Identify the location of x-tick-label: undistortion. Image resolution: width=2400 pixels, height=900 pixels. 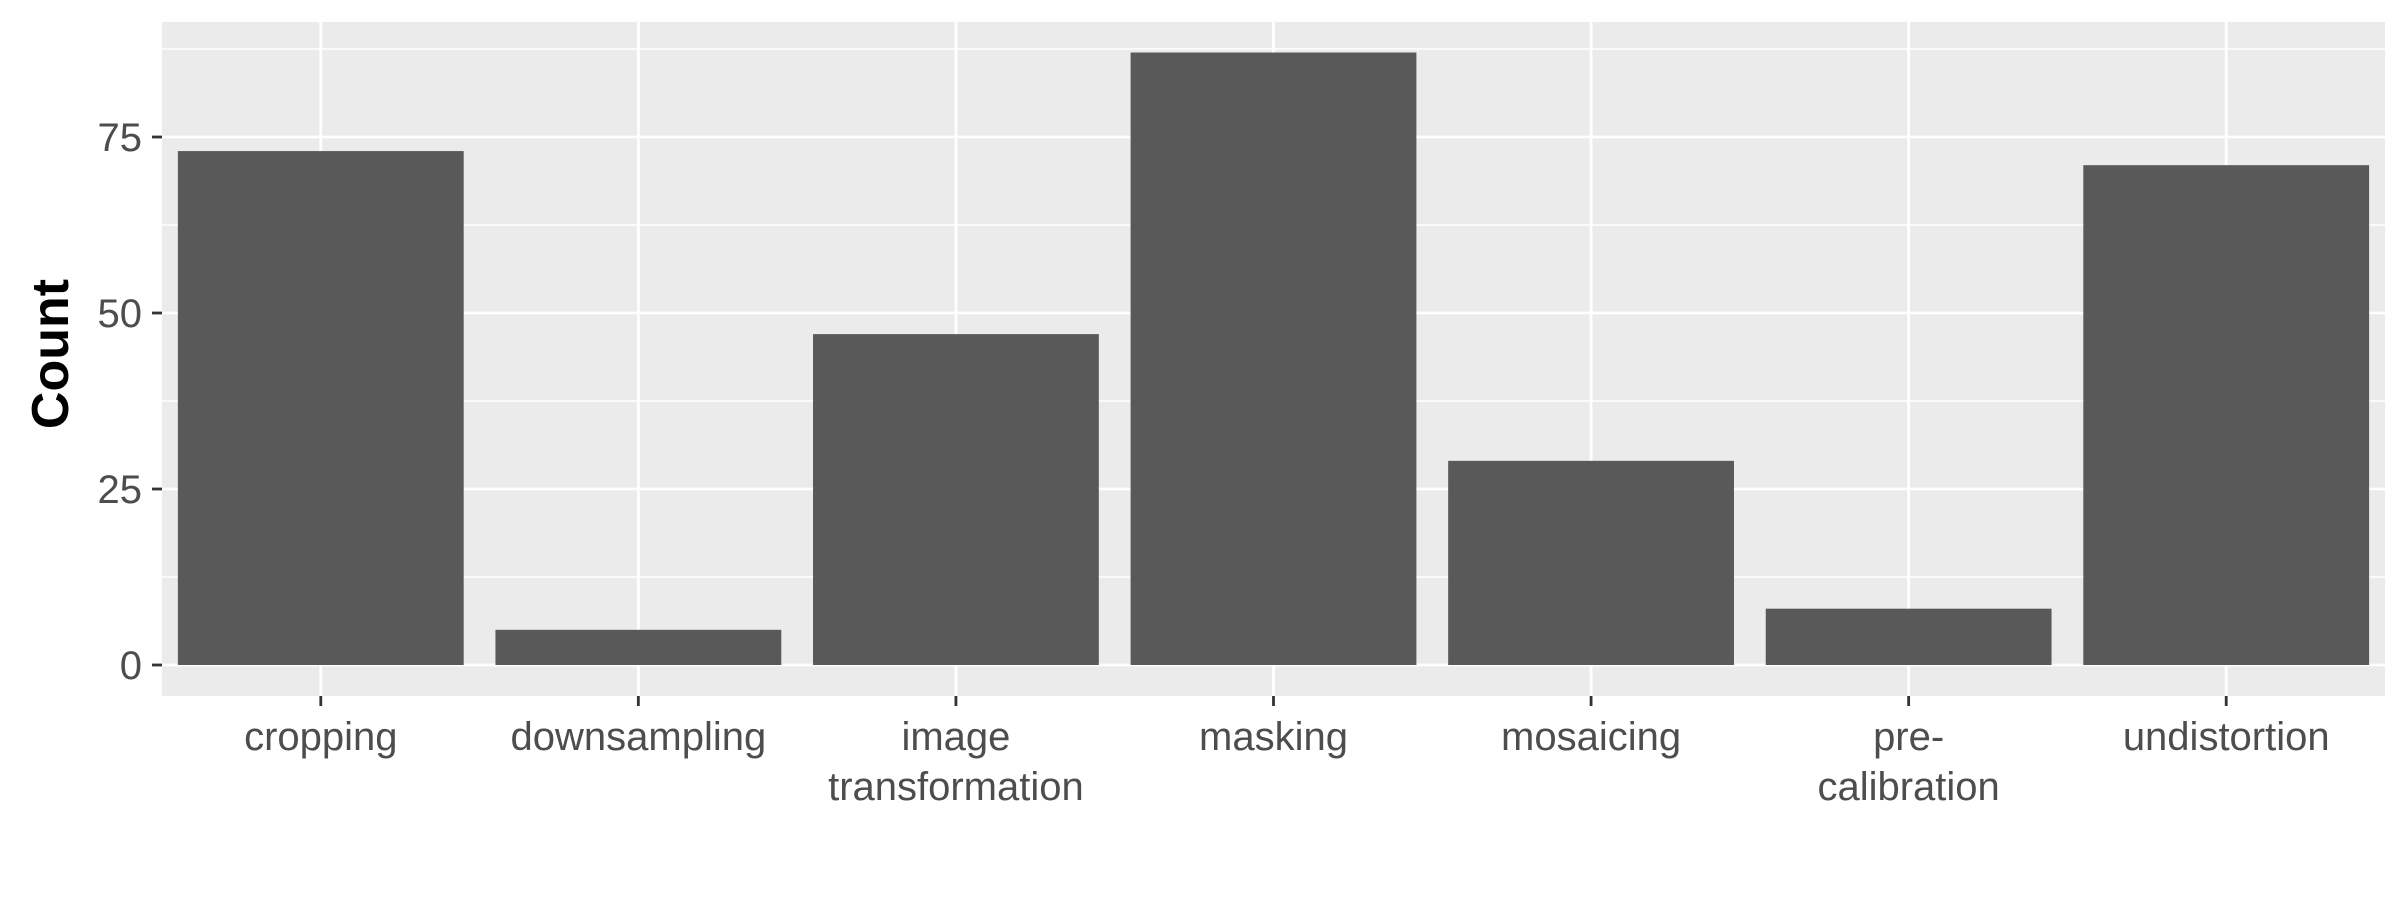
(2226, 737).